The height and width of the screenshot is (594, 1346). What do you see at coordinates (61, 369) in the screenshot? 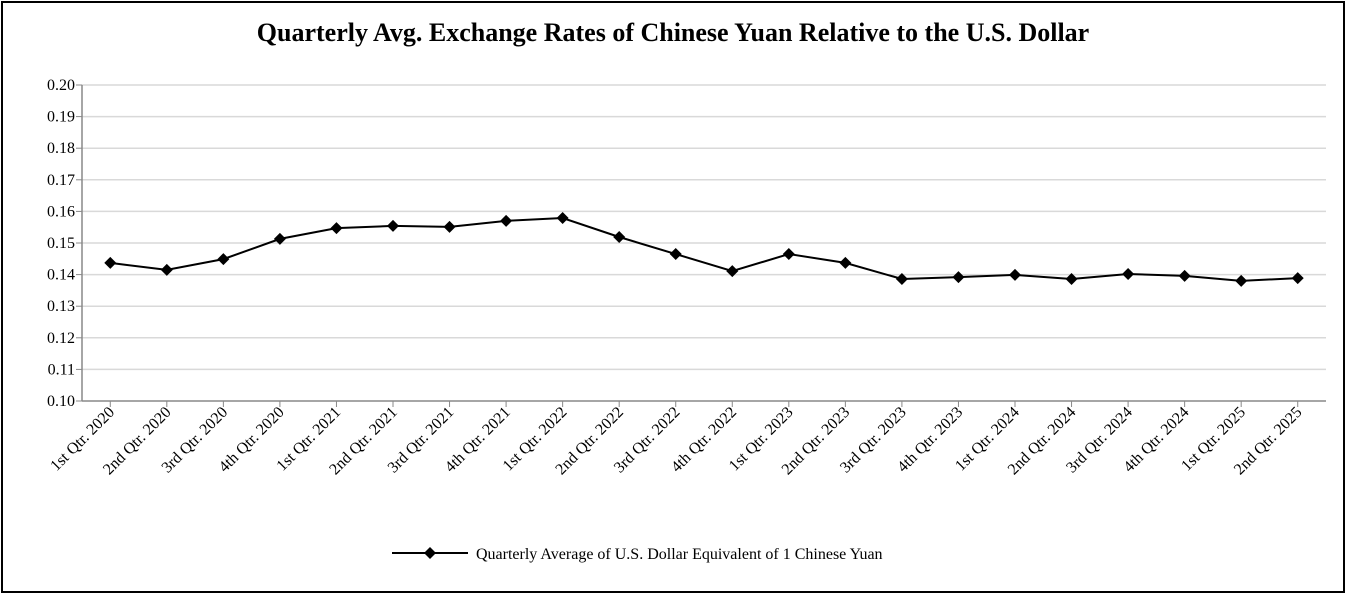
I see `y-tick-label: 0.11` at bounding box center [61, 369].